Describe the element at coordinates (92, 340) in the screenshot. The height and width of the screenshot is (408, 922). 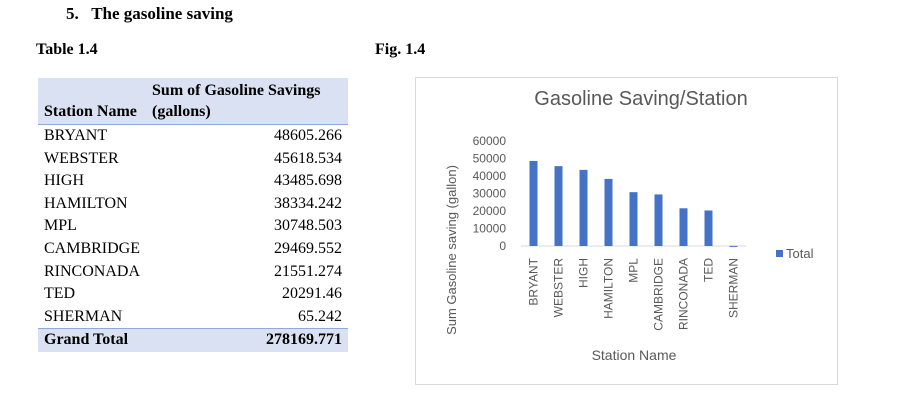
I see `grand-total-label: Grand Total` at that location.